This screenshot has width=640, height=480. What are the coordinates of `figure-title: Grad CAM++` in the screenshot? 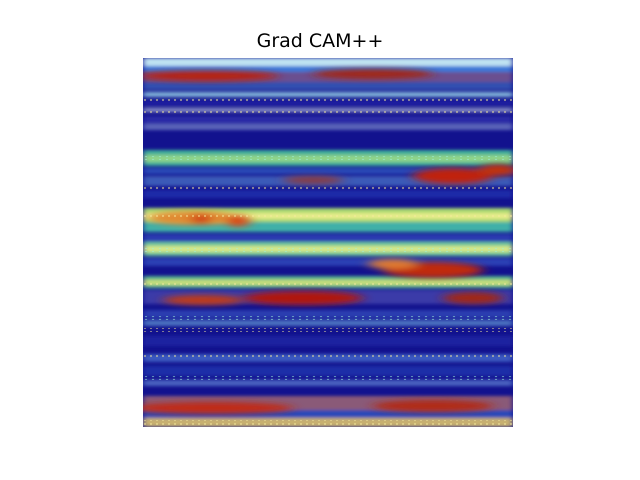 It's located at (320, 41).